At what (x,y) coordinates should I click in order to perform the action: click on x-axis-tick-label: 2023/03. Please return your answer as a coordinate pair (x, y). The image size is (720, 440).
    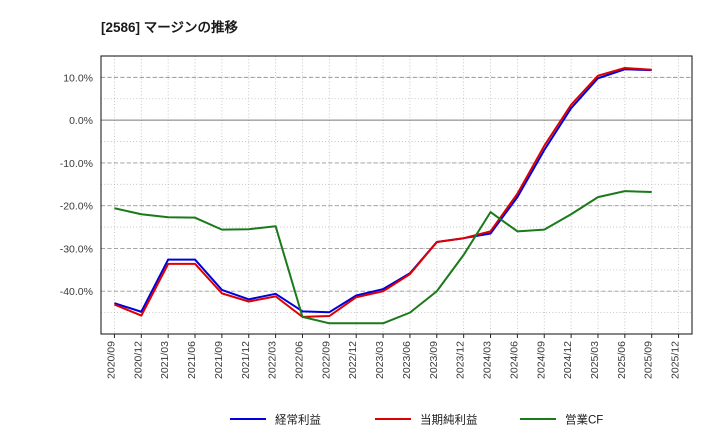
    Looking at the image, I should click on (380, 360).